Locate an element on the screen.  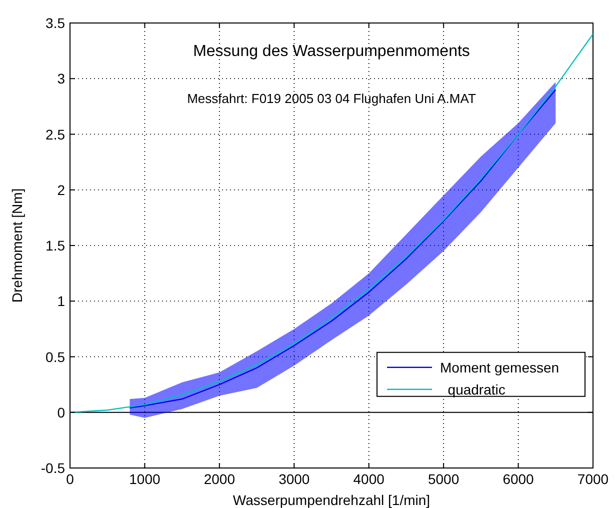
y-tick-label: 0.5 is located at coordinates (56, 356).